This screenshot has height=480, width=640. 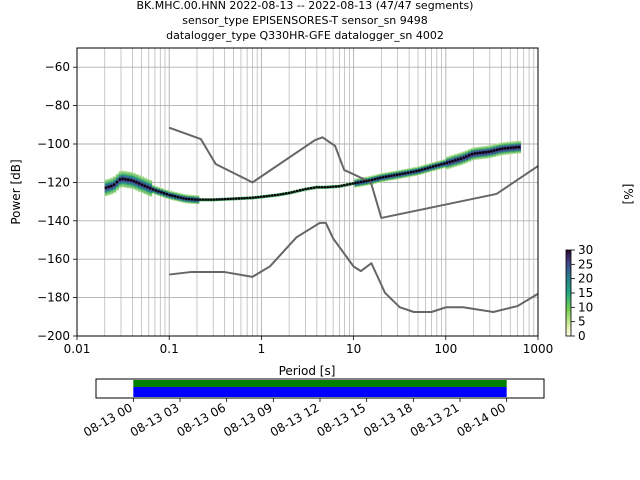 I want to click on y-tick-label: −60, so click(x=57, y=67).